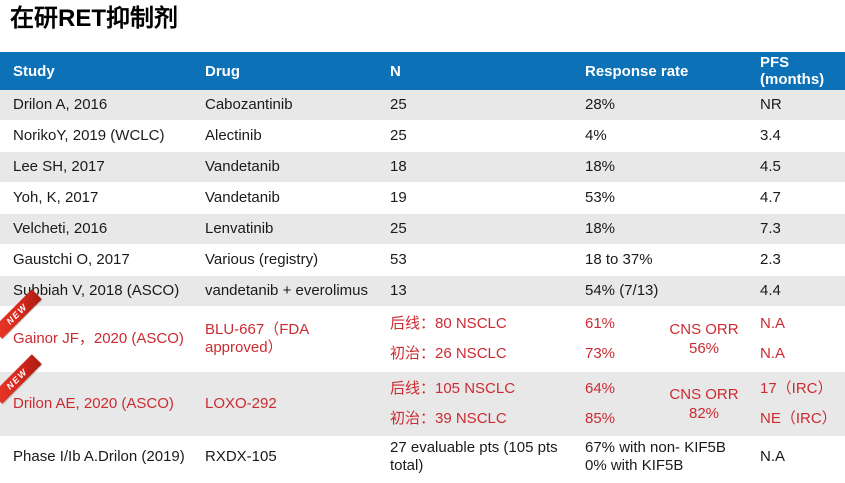 The height and width of the screenshot is (483, 845). What do you see at coordinates (287, 290) in the screenshot?
I see `cell-drug: vandetanib + everolimus` at bounding box center [287, 290].